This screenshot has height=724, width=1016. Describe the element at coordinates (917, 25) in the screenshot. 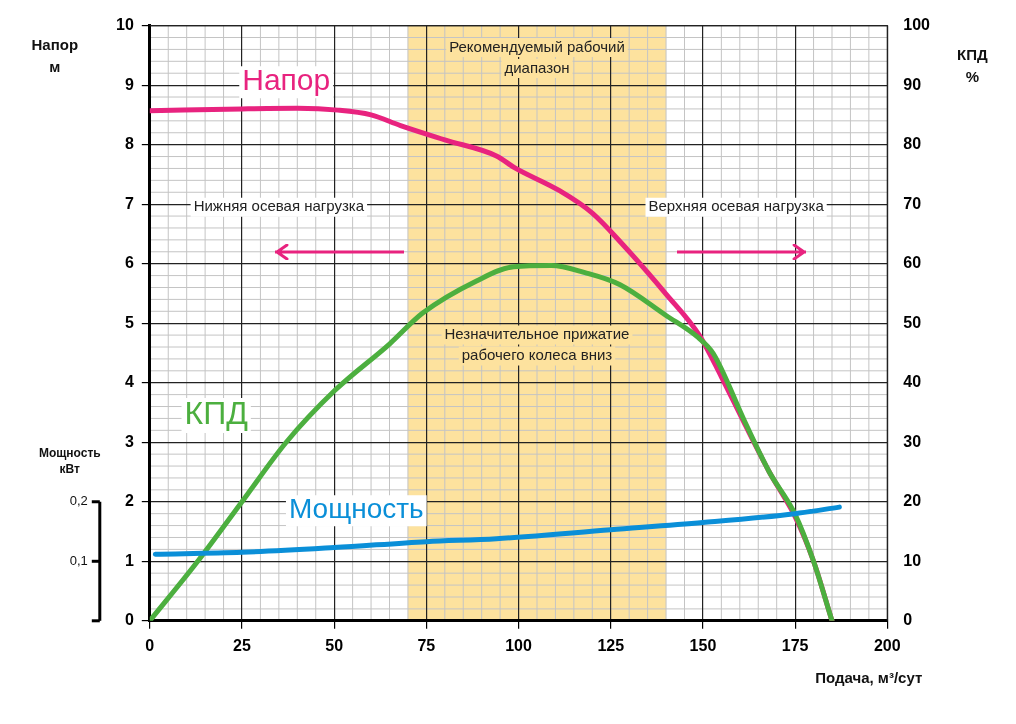

I see `y2-tick-label: 100` at that location.